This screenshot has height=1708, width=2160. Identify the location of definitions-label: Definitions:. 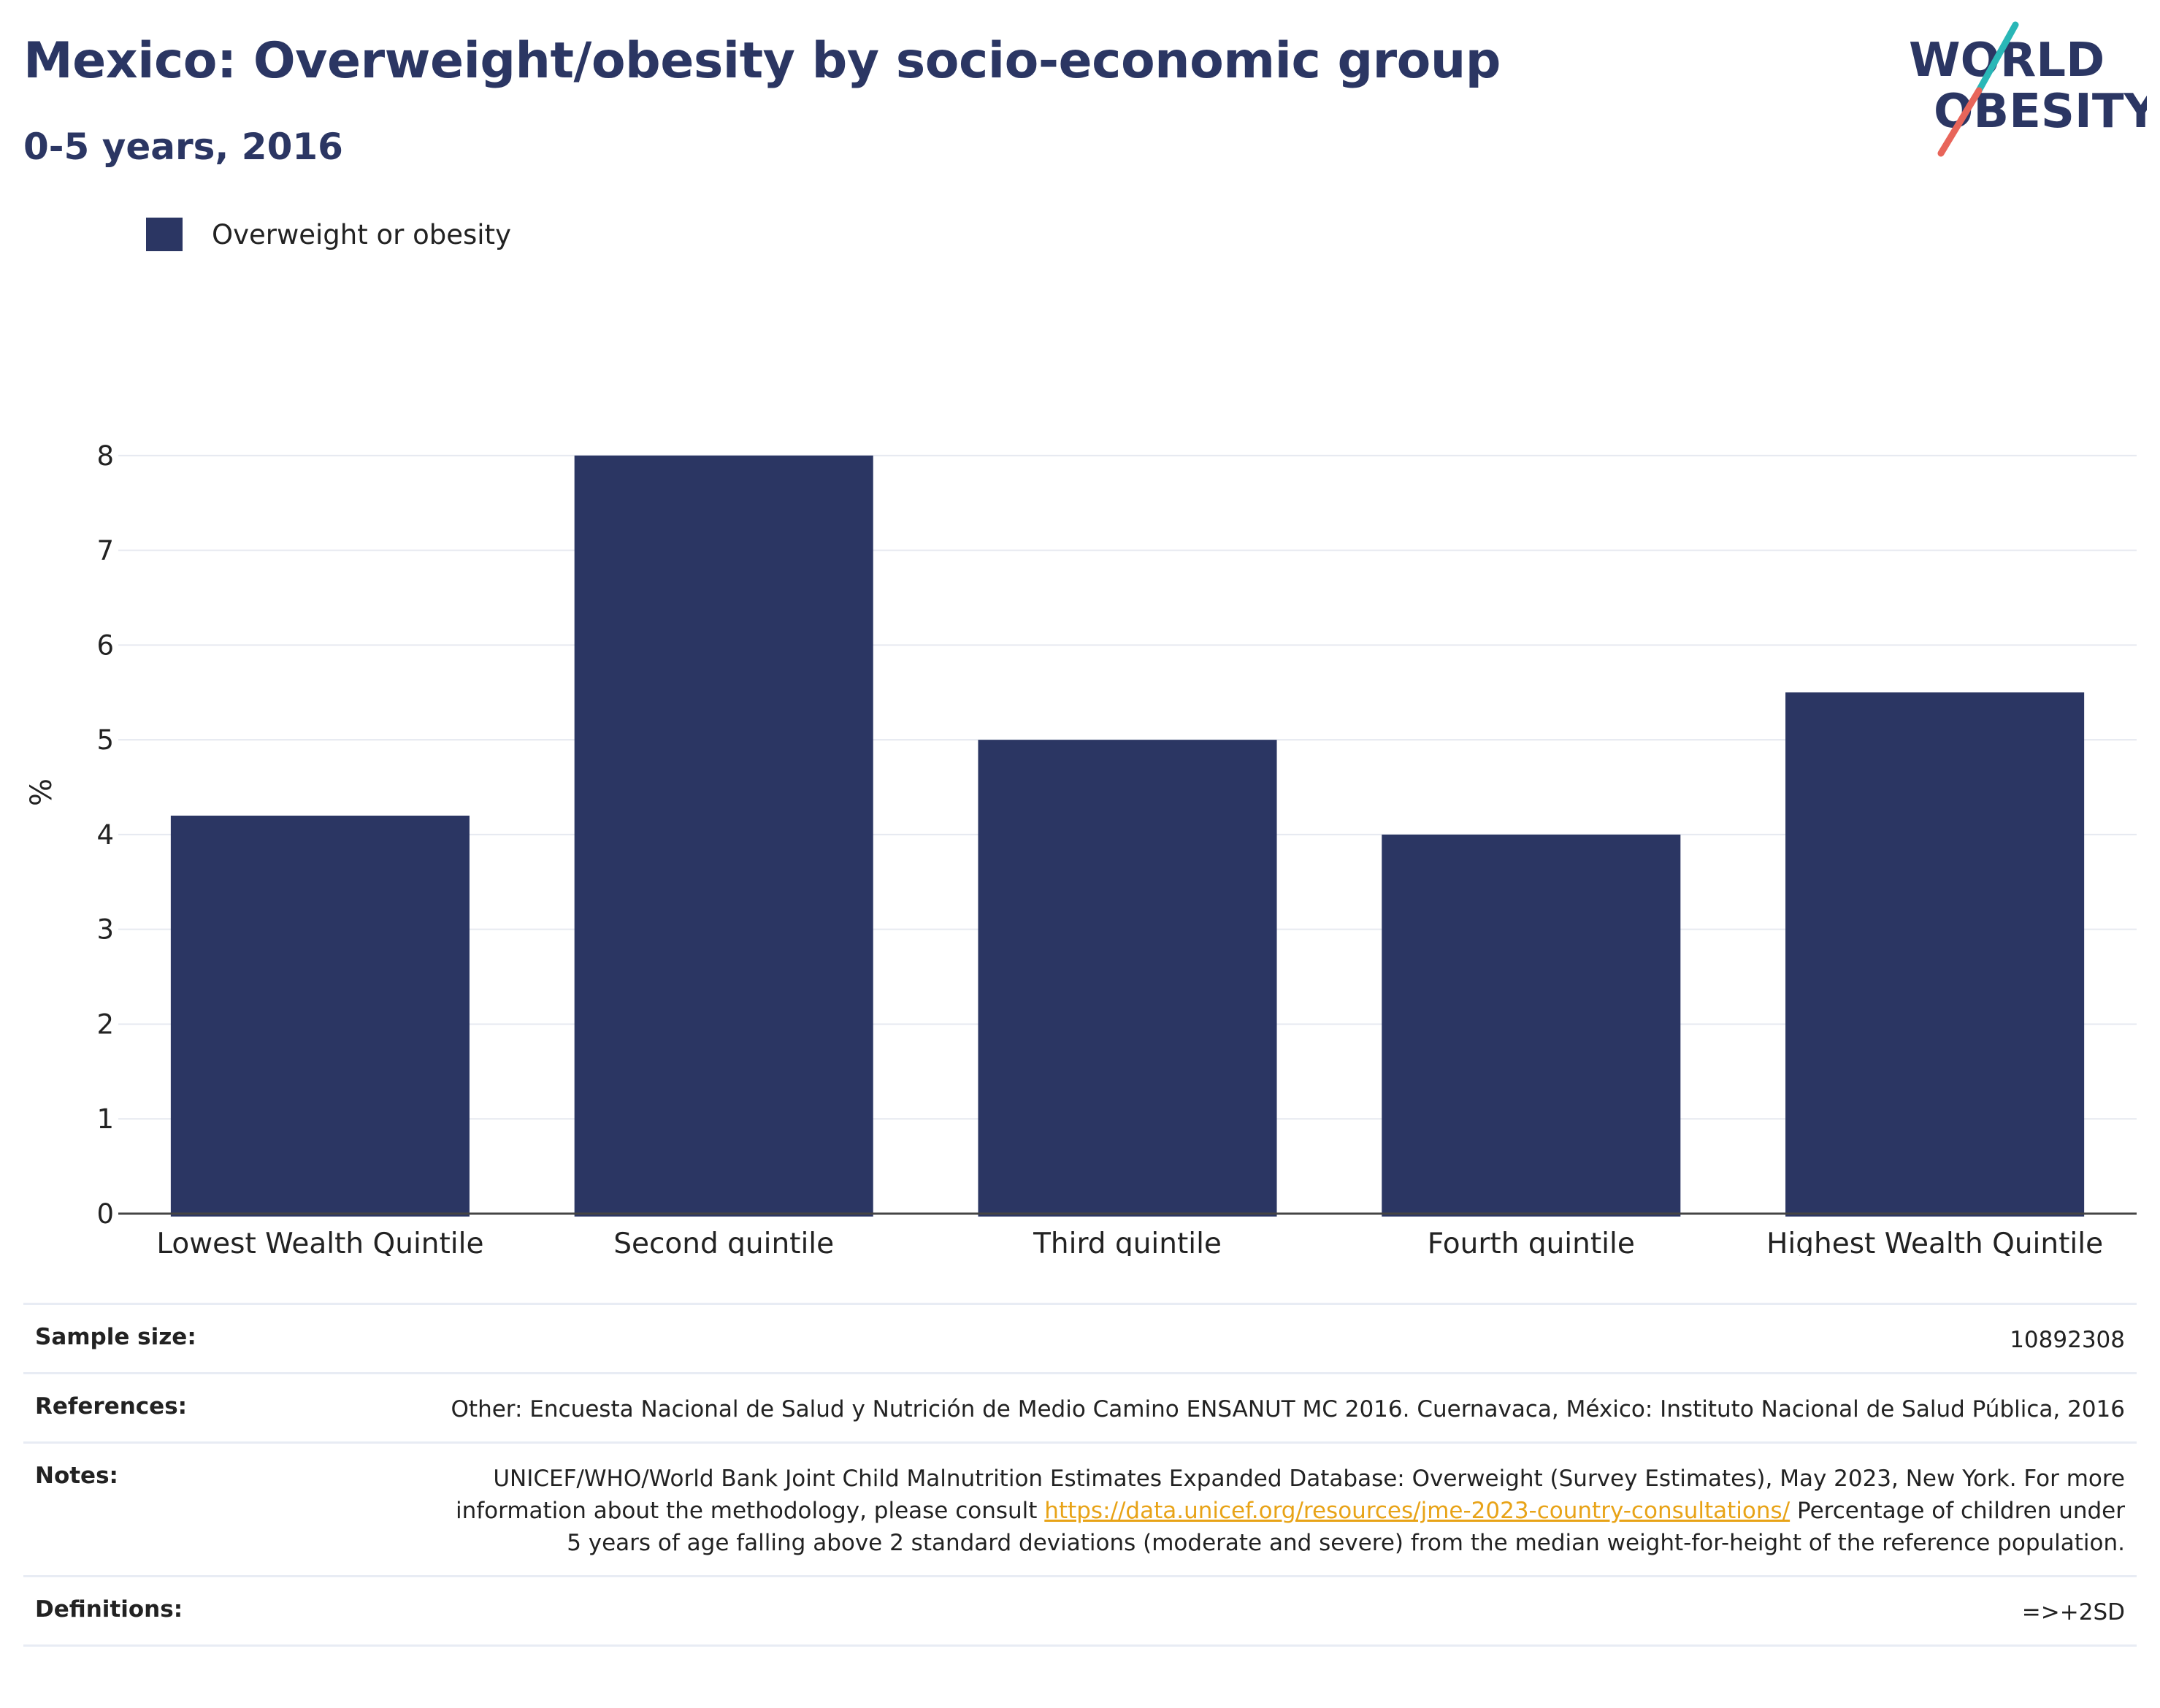
(109, 1609).